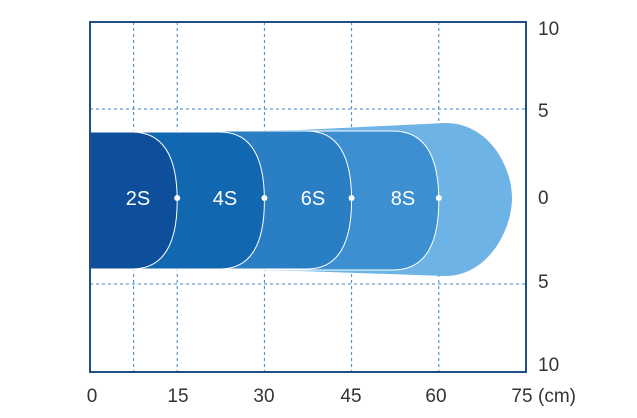  I want to click on x-tick-label: 45, so click(350, 396).